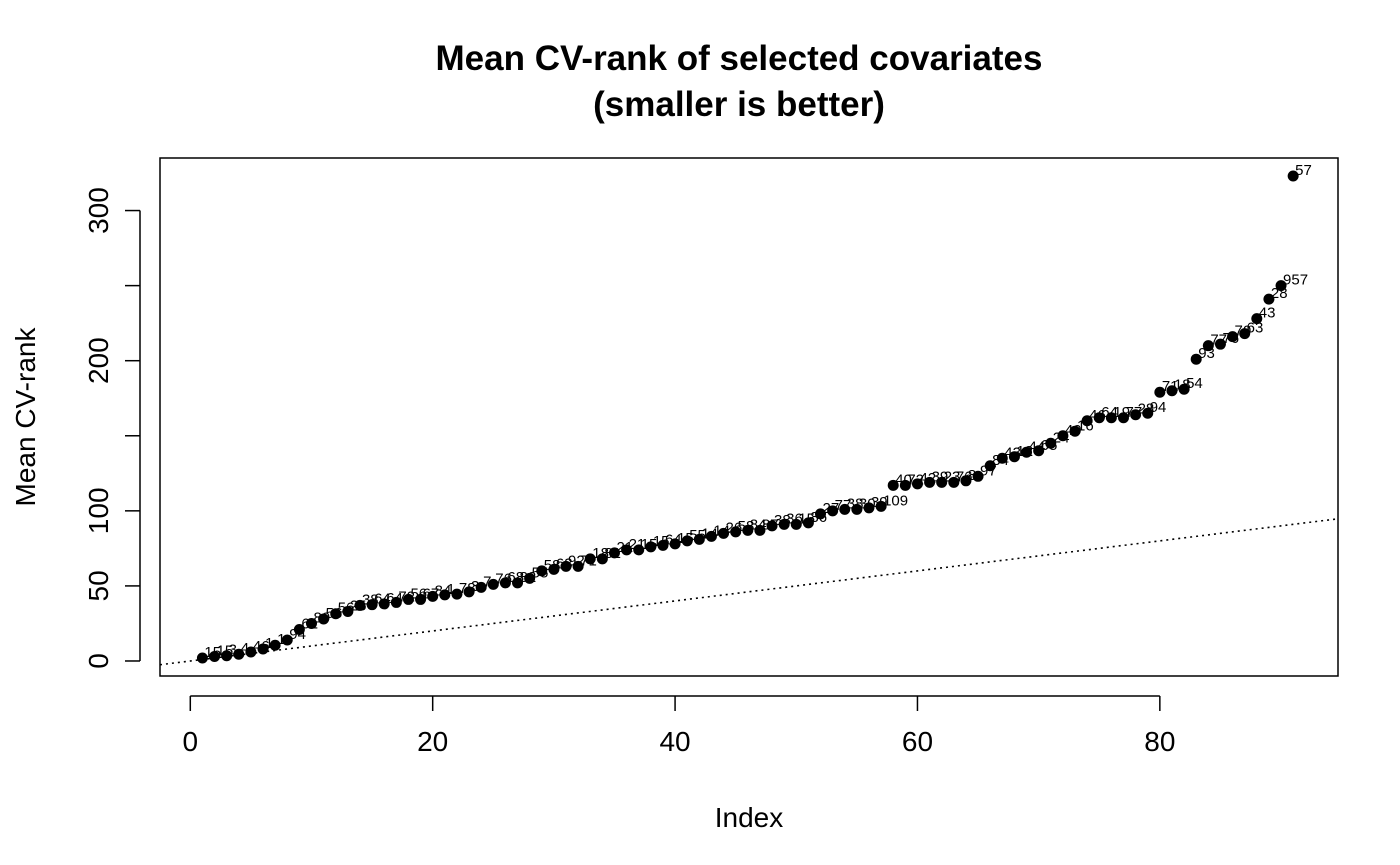 The height and width of the screenshot is (865, 1400). Describe the element at coordinates (988, 470) in the screenshot. I see `point-label: 97` at that location.